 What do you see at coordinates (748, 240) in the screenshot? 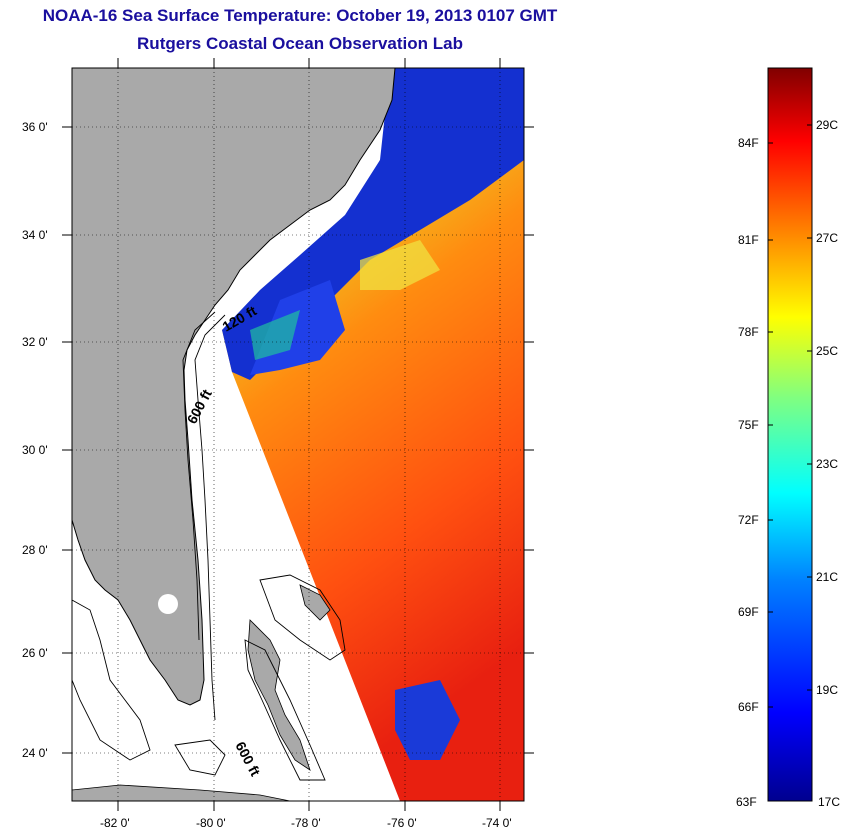
I see `colorbar-f-label: 81F` at bounding box center [748, 240].